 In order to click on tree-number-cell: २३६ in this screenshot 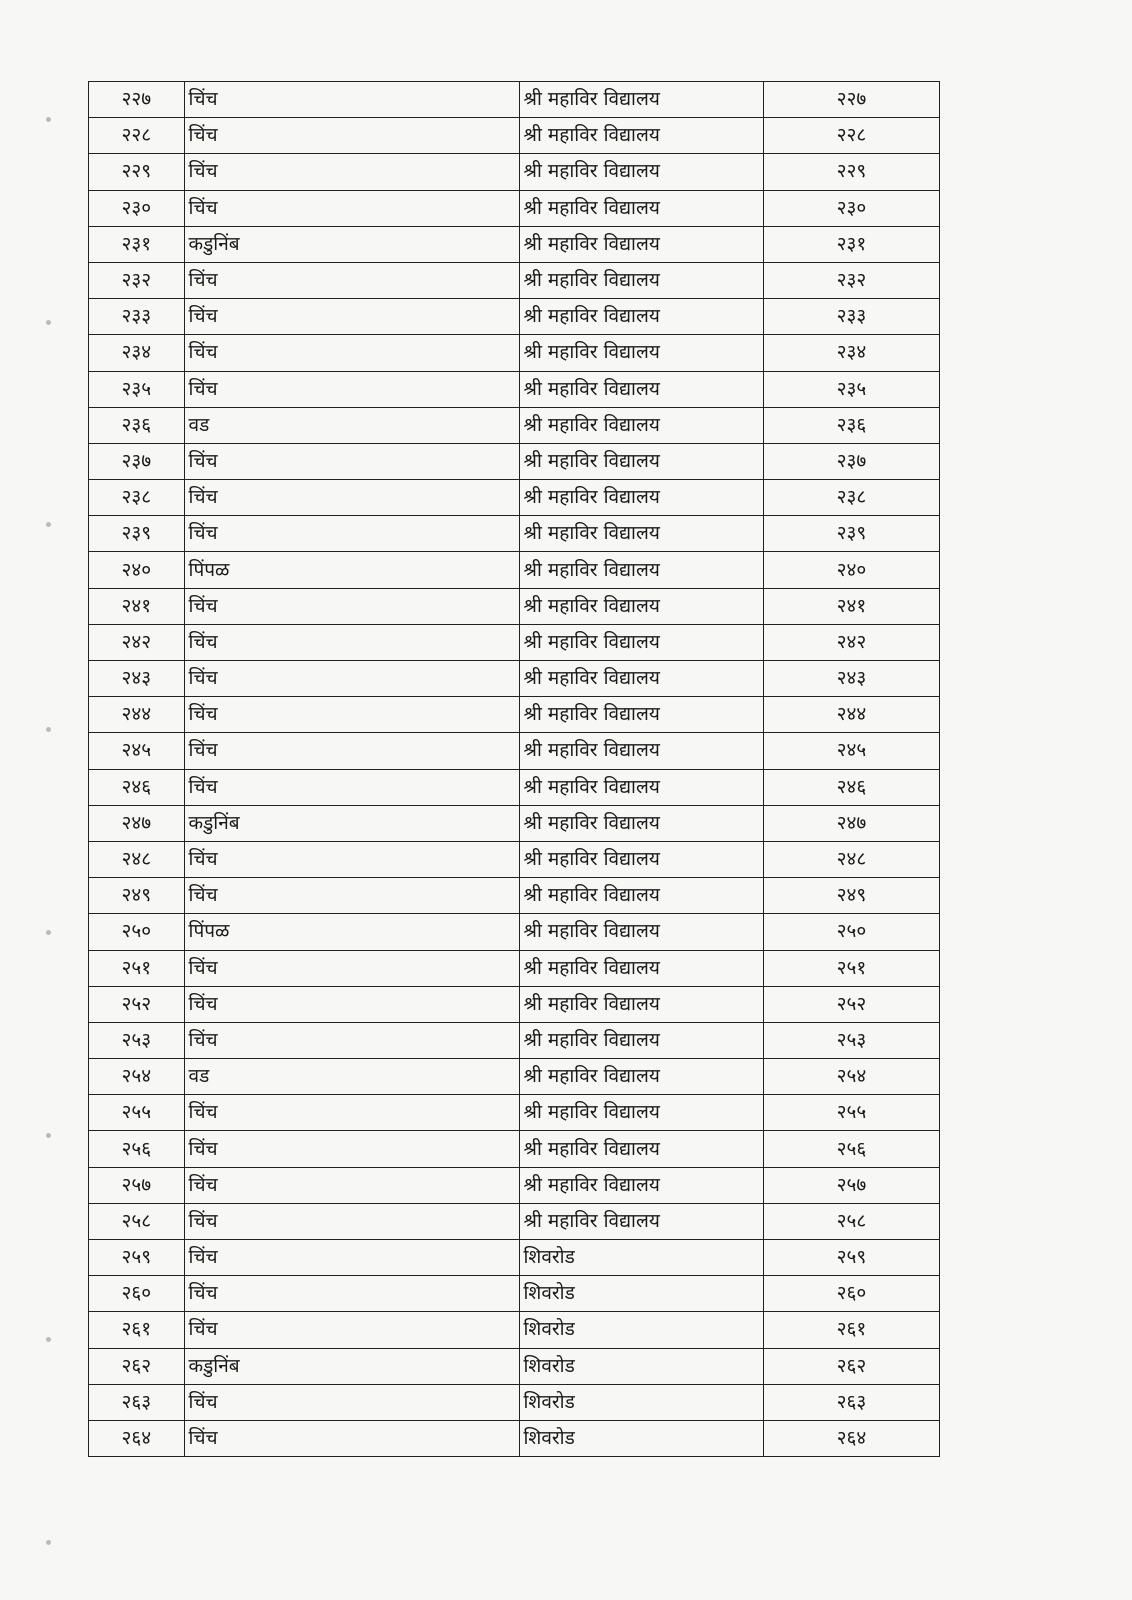, I will do `click(851, 425)`.